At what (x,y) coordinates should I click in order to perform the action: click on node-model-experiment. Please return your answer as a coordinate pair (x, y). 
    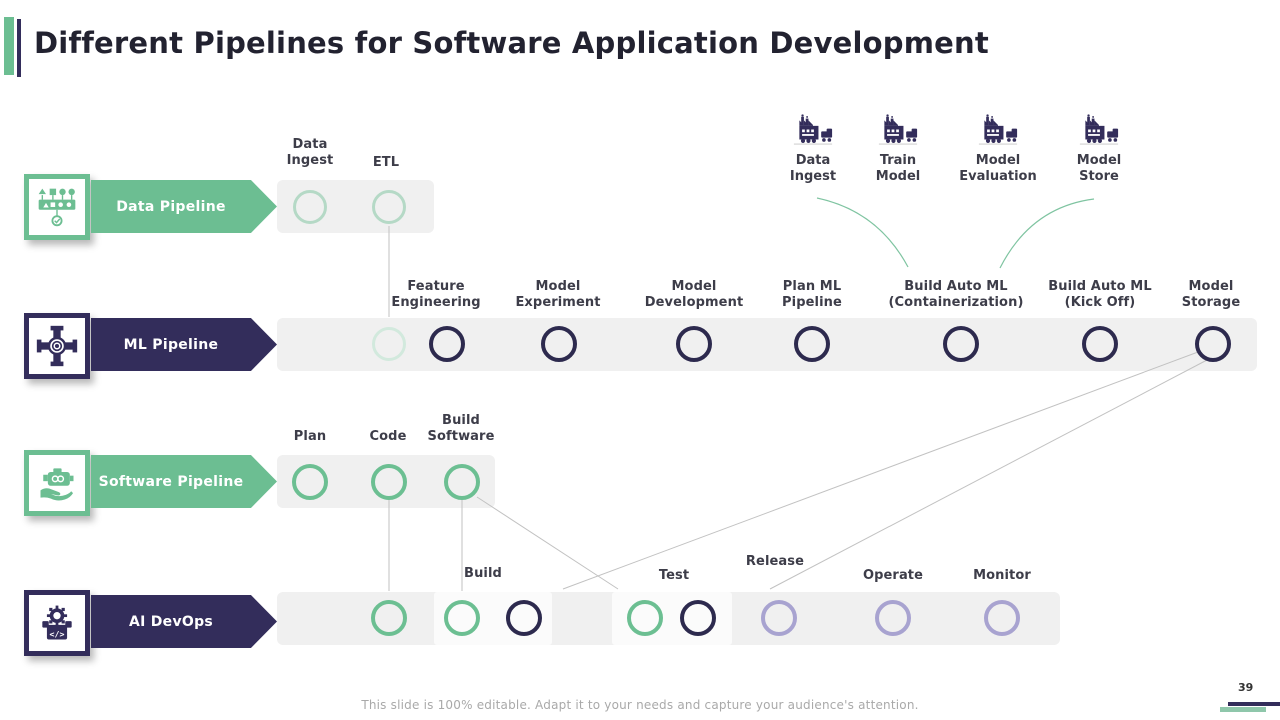
    Looking at the image, I should click on (559, 344).